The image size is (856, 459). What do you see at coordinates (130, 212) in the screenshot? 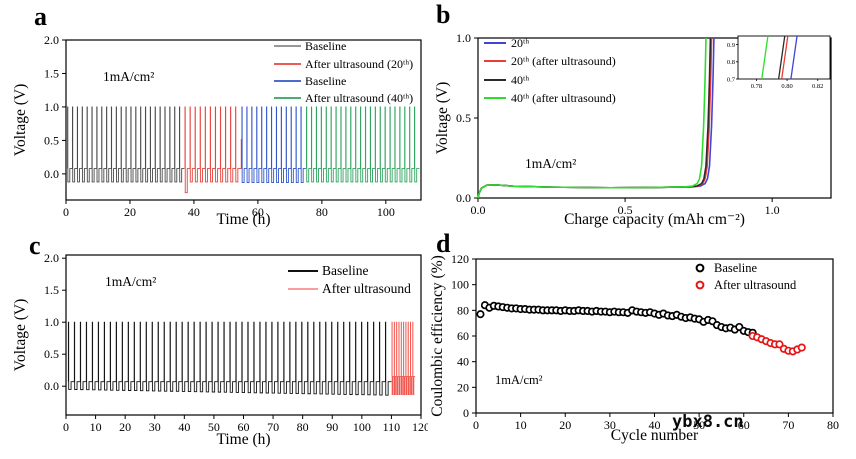
I see `x-tick-label: 20` at bounding box center [130, 212].